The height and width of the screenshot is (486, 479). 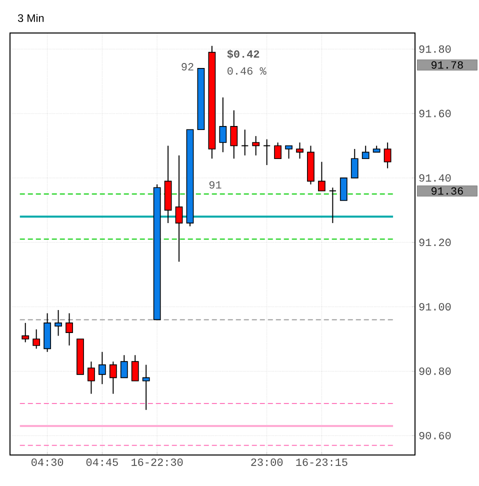 What do you see at coordinates (435, 371) in the screenshot?
I see `y-tick-label: 90.80` at bounding box center [435, 371].